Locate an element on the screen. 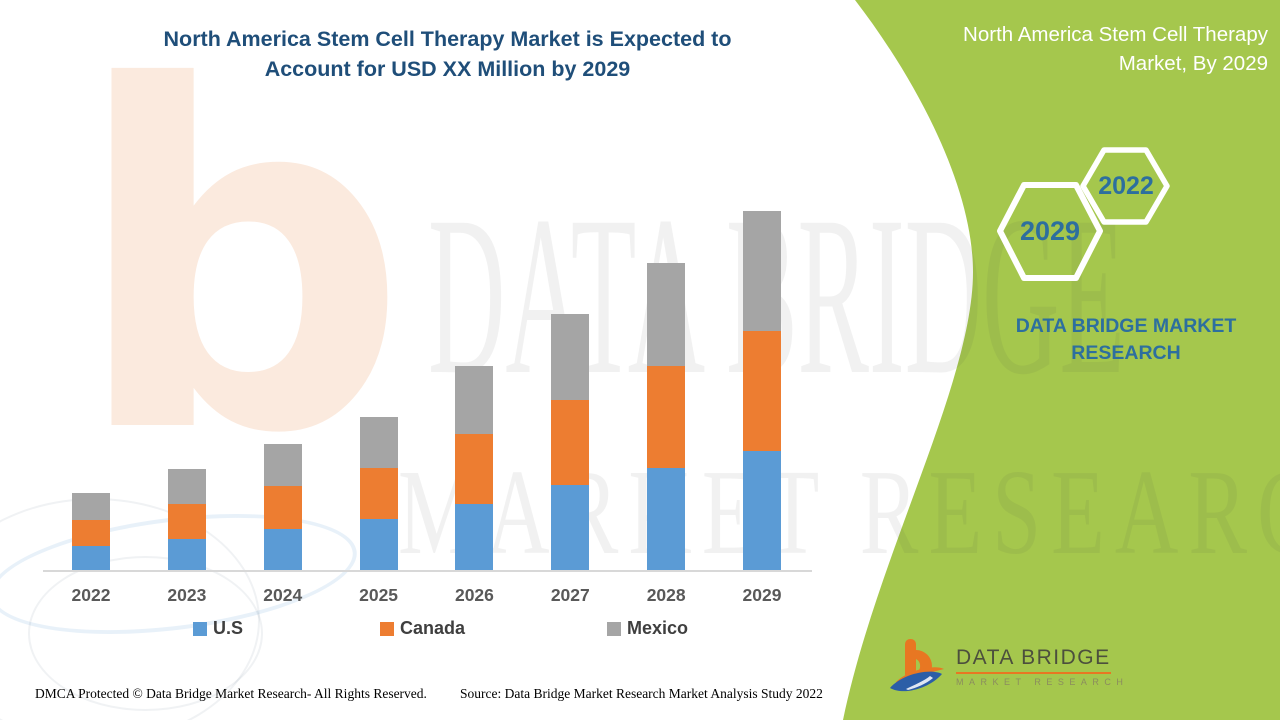 This screenshot has width=1280, height=720. x-axis-label-2022: 2022 is located at coordinates (91, 595).